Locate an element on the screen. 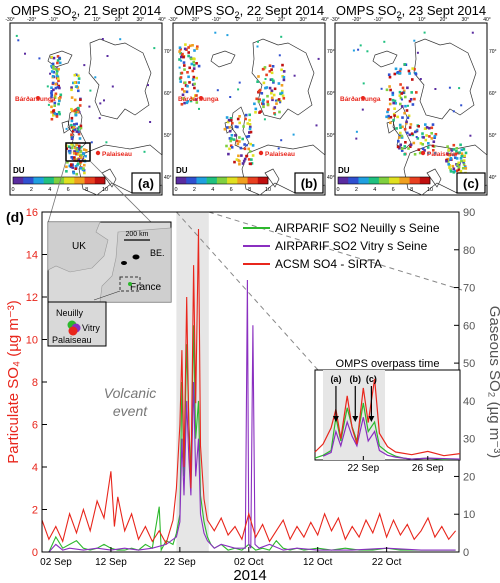 Image resolution: width=500 pixels, height=583 pixels. y-right-tick-label: 70 is located at coordinates (469, 289).